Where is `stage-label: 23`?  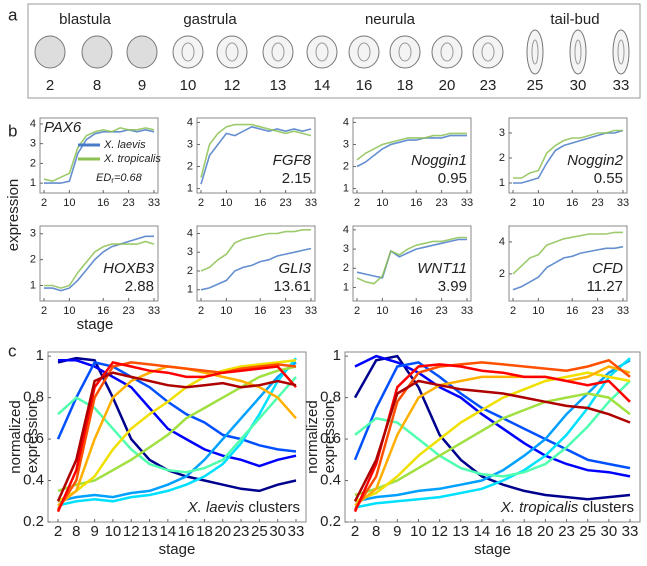
stage-label: 23 is located at coordinates (488, 85).